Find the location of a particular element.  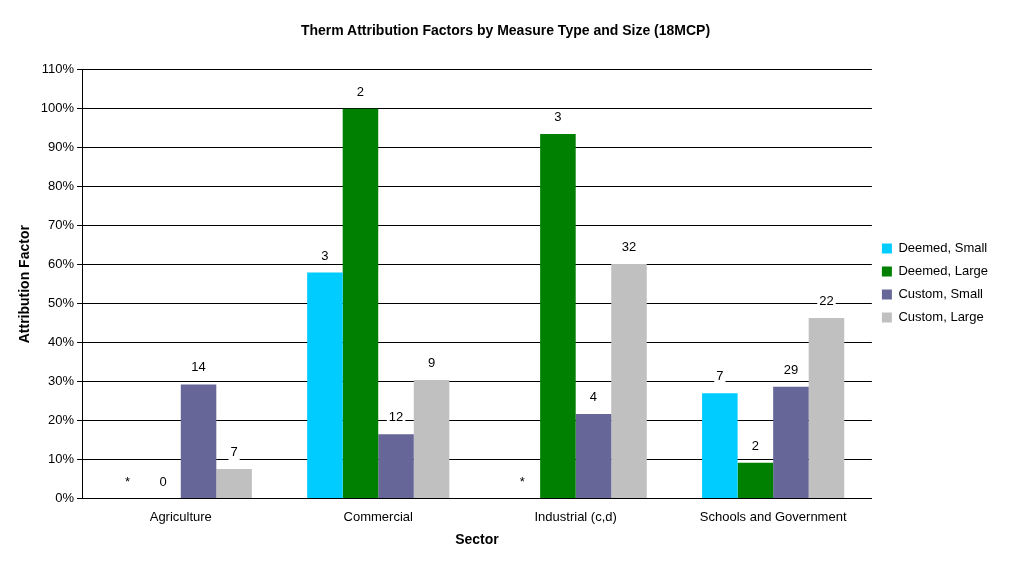

y-tick-label: 110% is located at coordinates (58, 69).